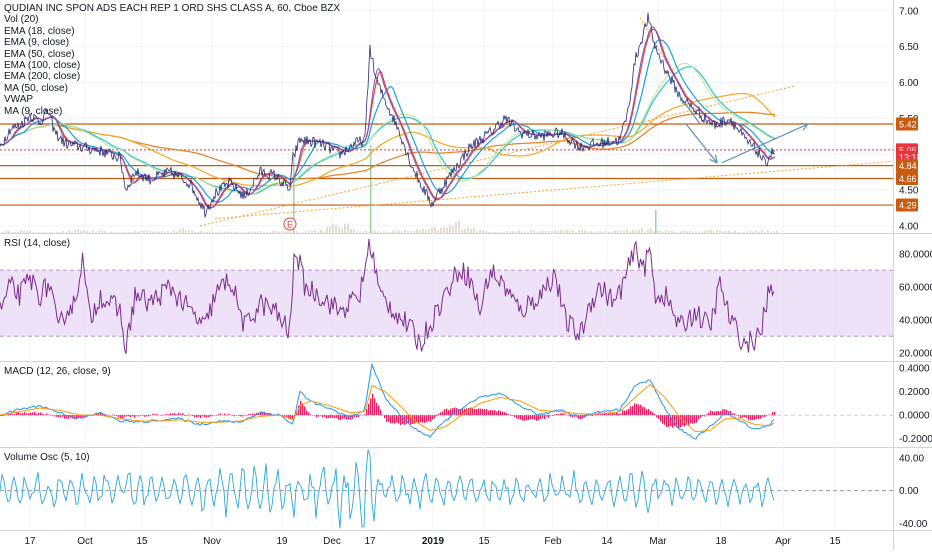 The width and height of the screenshot is (932, 555). I want to click on indicator-ema200: EMA (200, close), so click(42, 77).